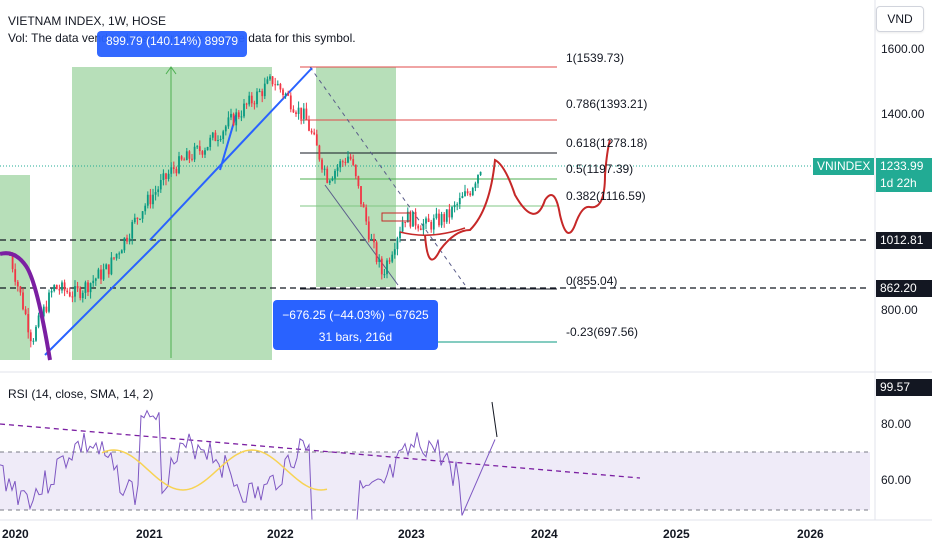  Describe the element at coordinates (396, 217) in the screenshot. I see `highlight-box` at that location.